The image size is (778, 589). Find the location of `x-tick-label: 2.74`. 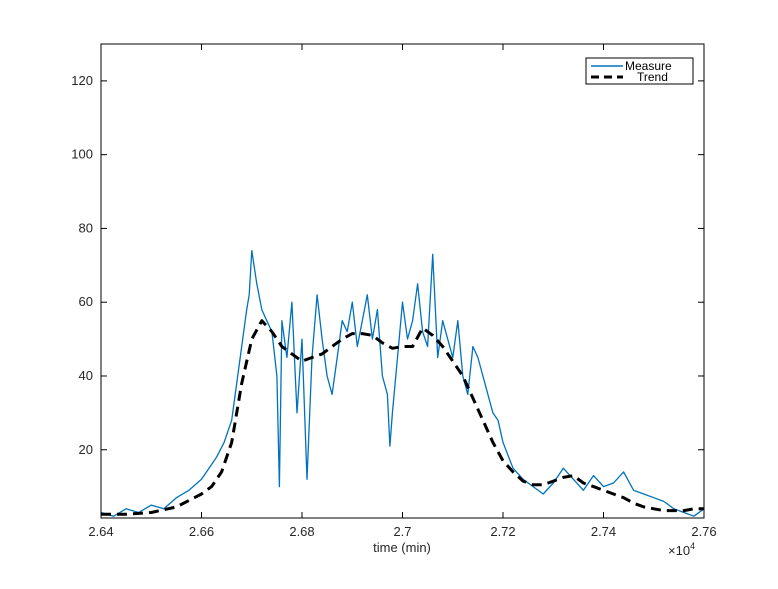

x-tick-label: 2.74 is located at coordinates (603, 531).